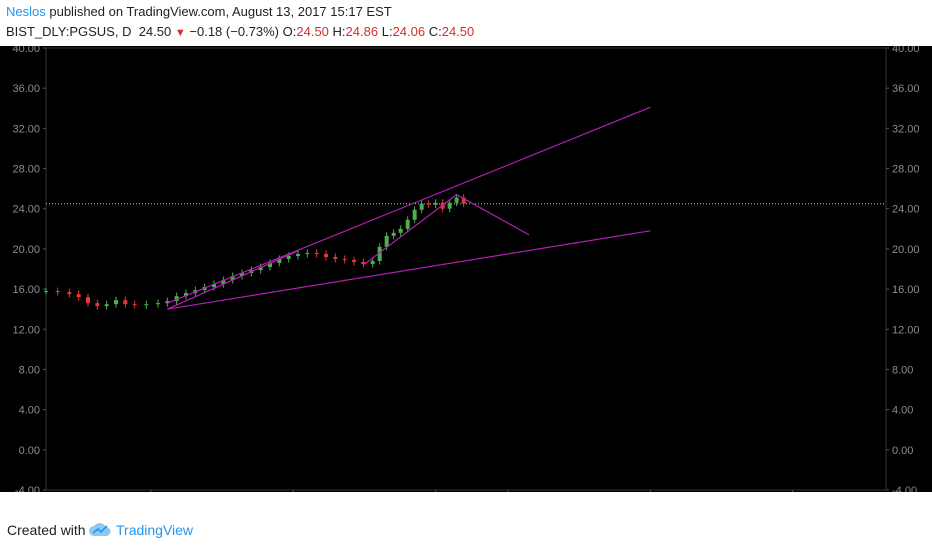  Describe the element at coordinates (100, 532) in the screenshot. I see `tradingview-cloud-icon` at that location.